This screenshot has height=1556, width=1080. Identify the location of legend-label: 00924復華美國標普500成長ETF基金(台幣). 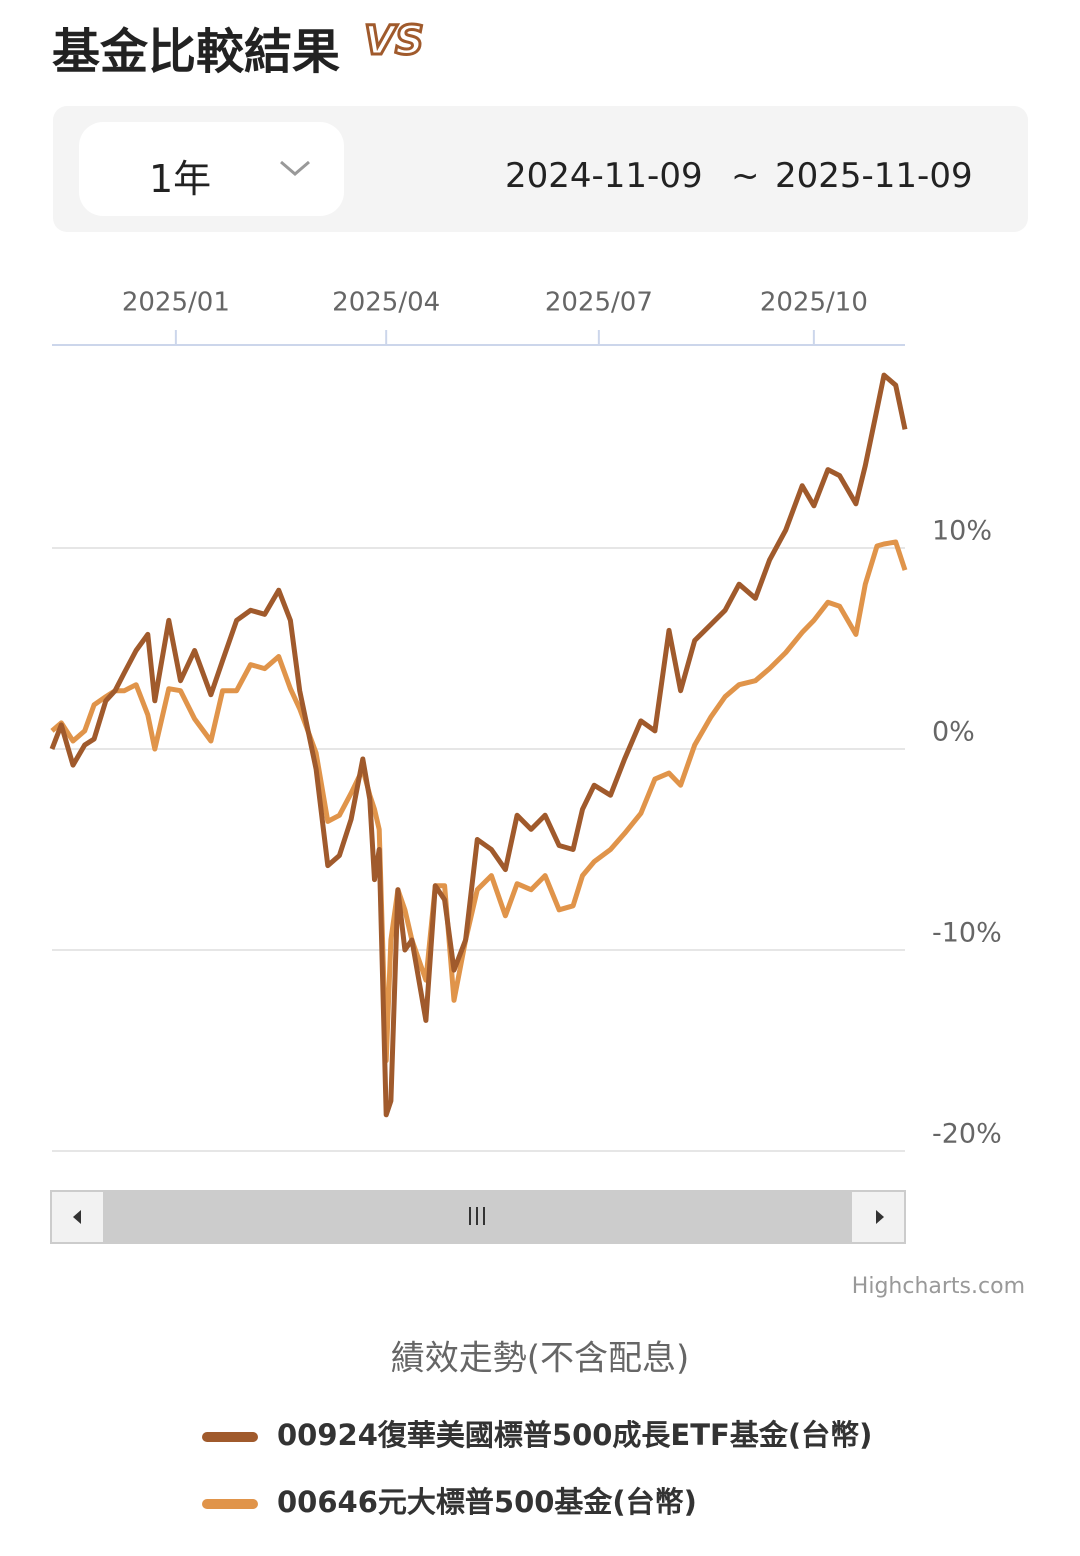
(574, 1435).